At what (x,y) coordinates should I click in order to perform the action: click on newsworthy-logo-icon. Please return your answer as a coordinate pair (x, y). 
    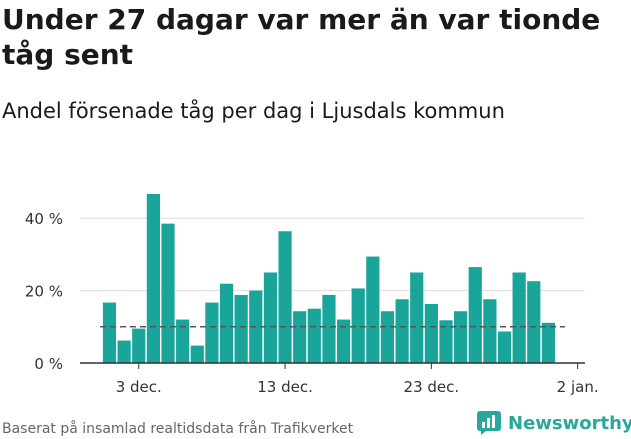
    Looking at the image, I should click on (489, 423).